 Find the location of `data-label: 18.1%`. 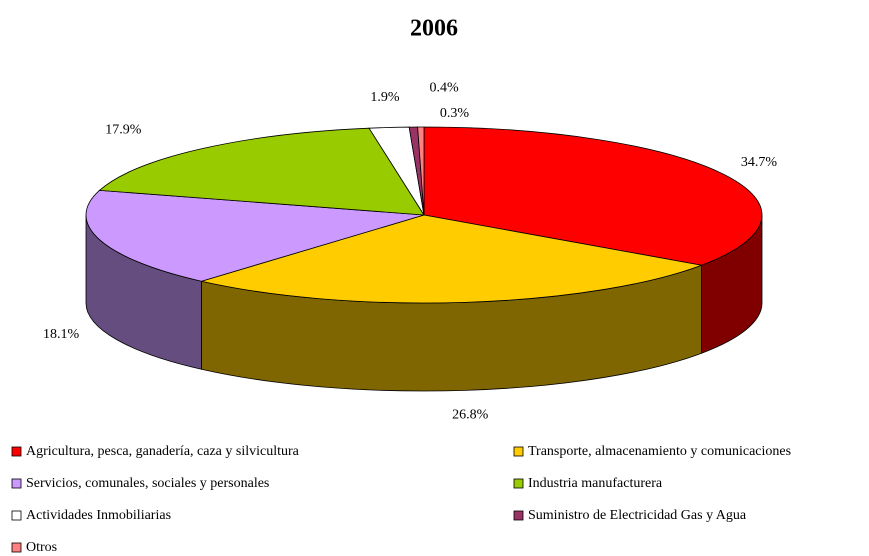

data-label: 18.1% is located at coordinates (61, 334).